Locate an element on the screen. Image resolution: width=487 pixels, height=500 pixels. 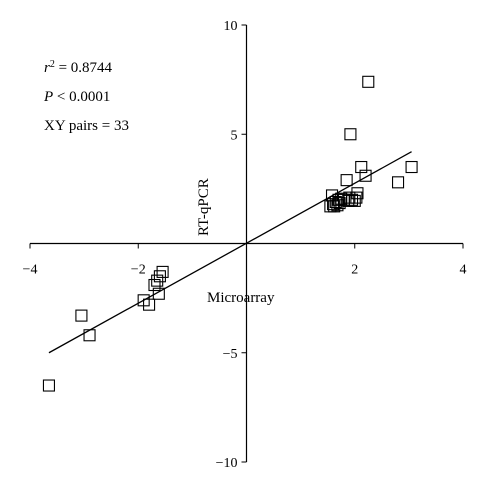
x-tick-label: −2 is located at coordinates (138, 270).